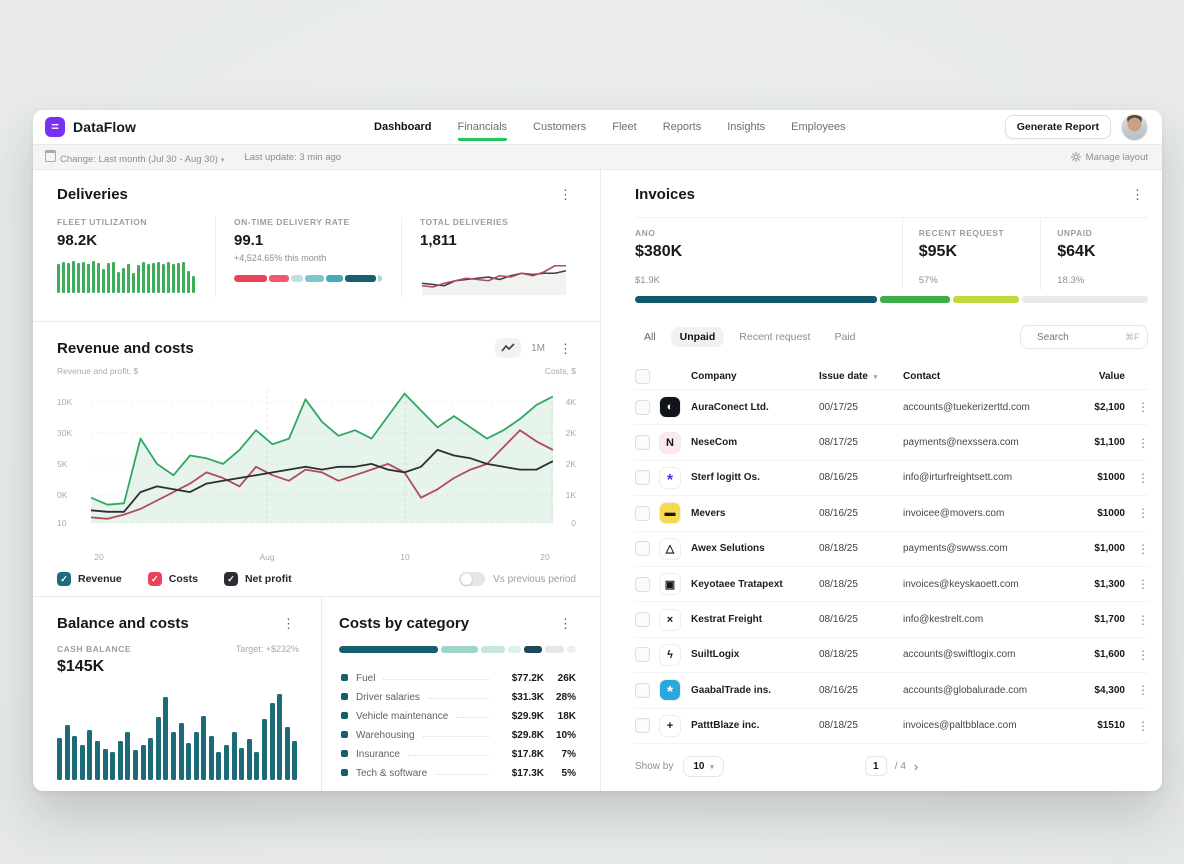 The image size is (1184, 864). What do you see at coordinates (875, 766) in the screenshot?
I see `current-page: 1` at bounding box center [875, 766].